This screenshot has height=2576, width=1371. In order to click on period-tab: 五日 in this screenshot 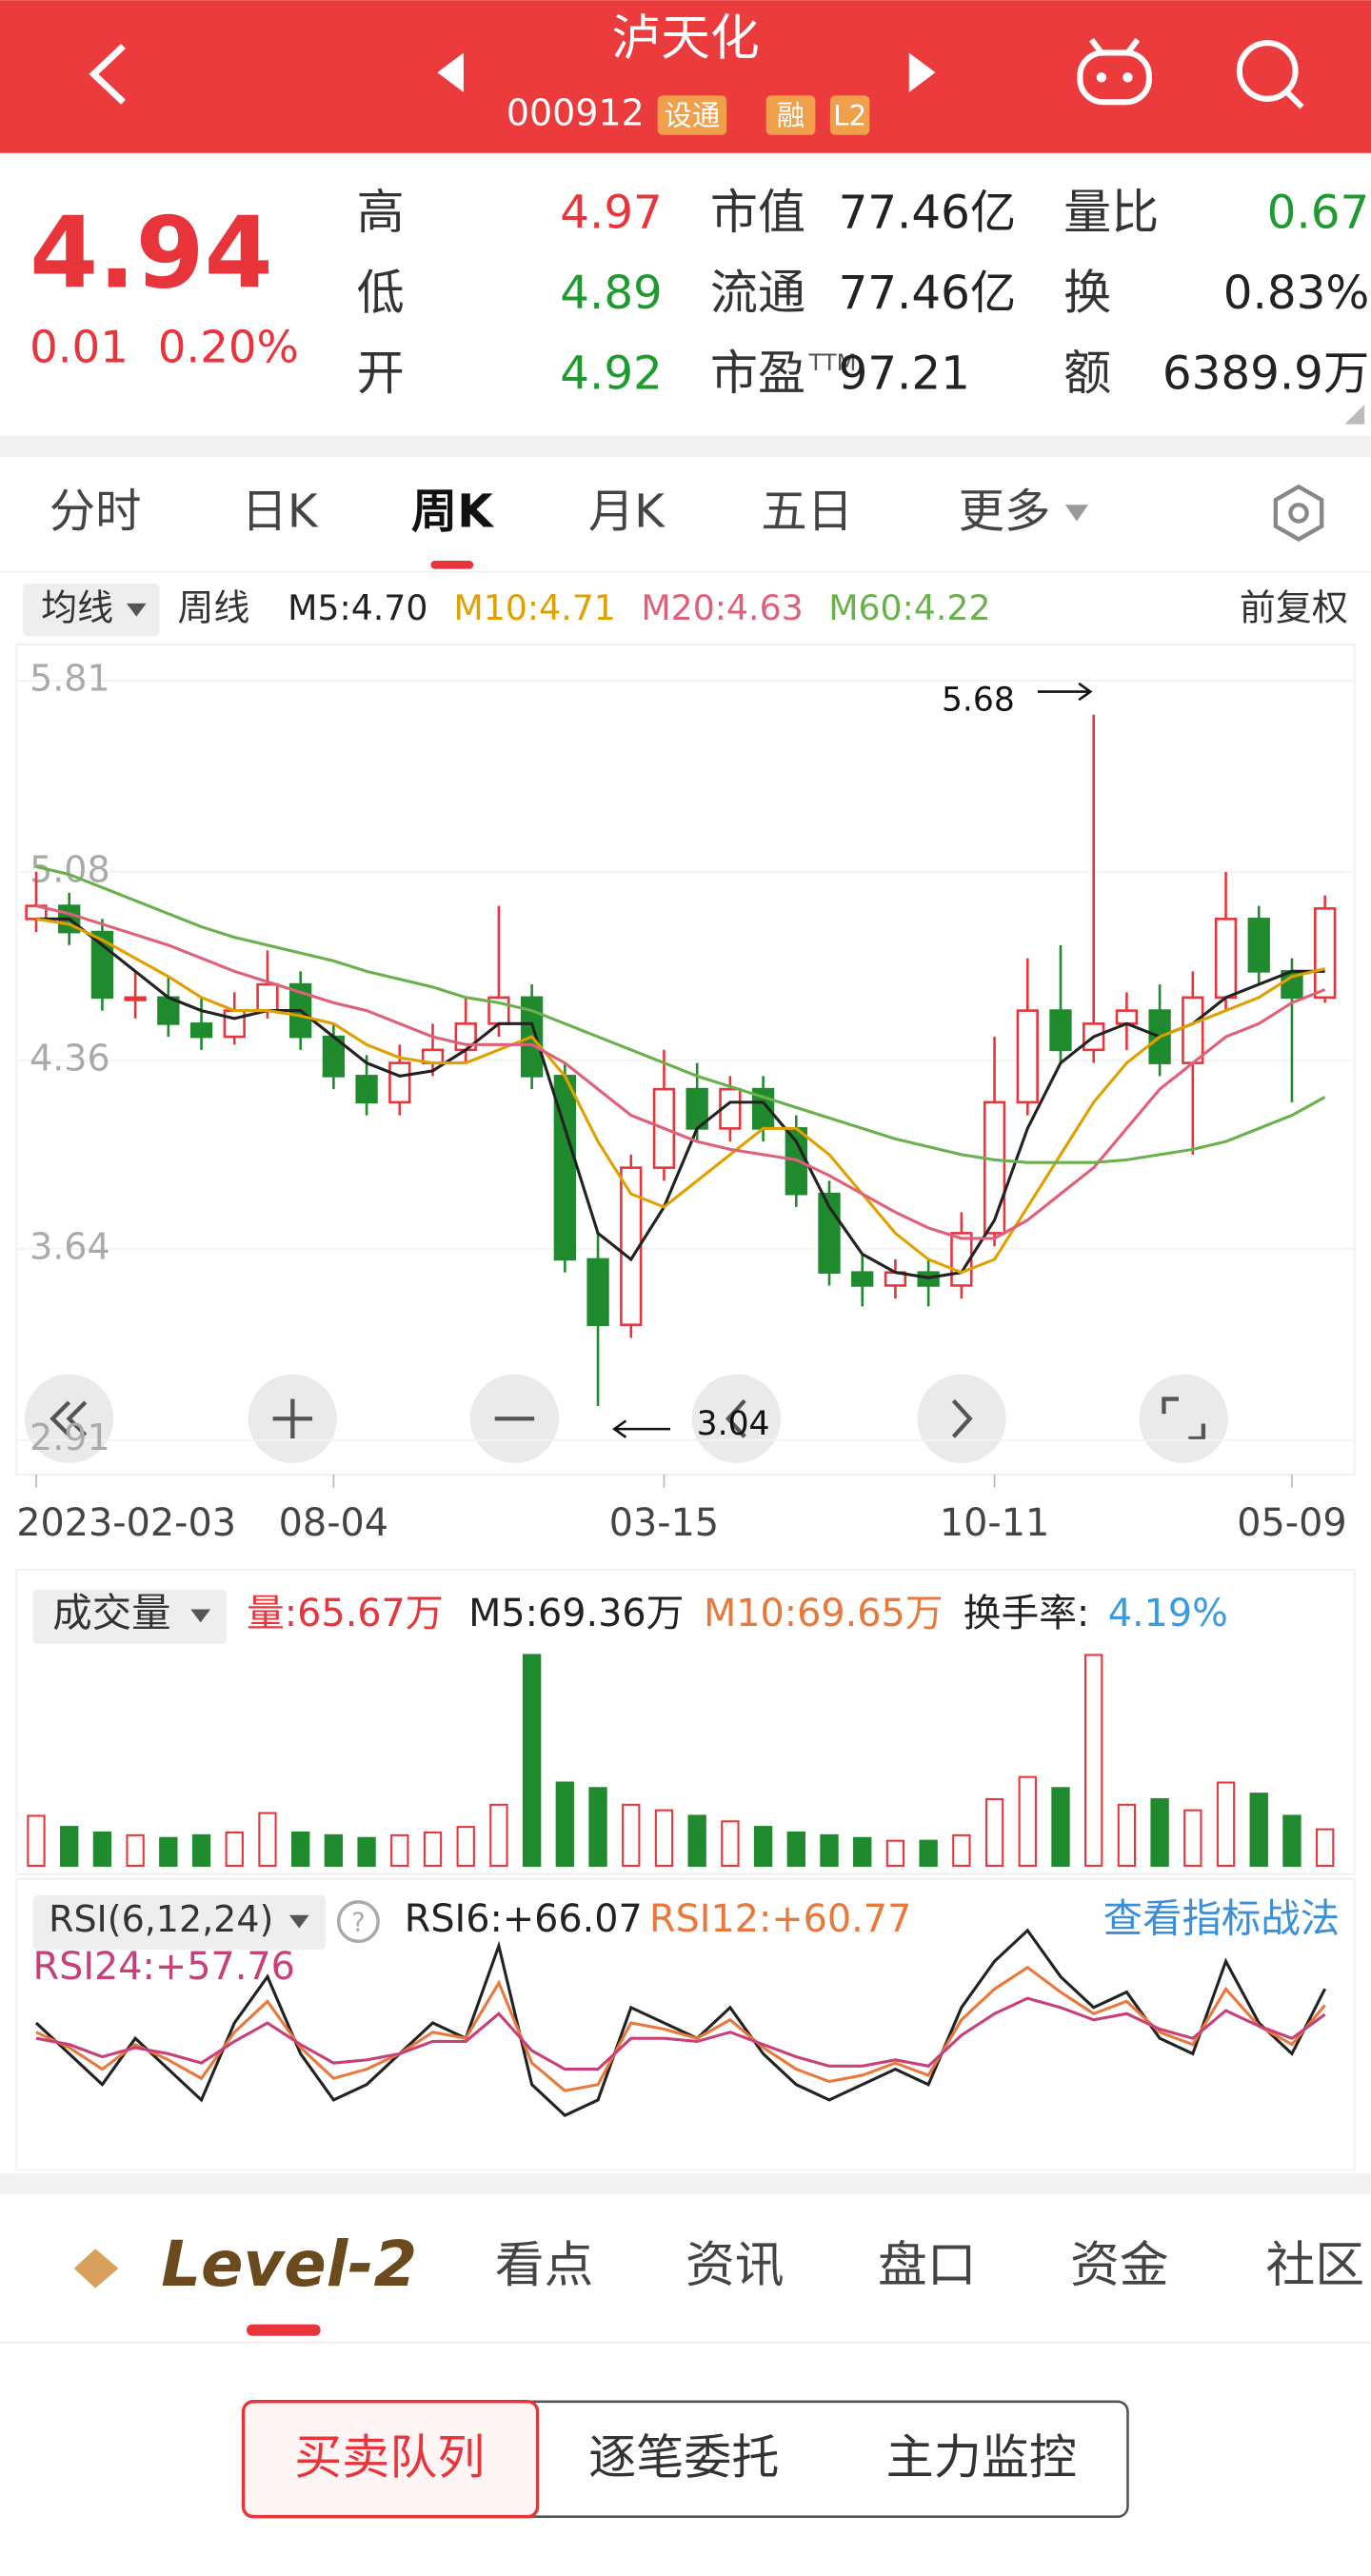, I will do `click(807, 512)`.